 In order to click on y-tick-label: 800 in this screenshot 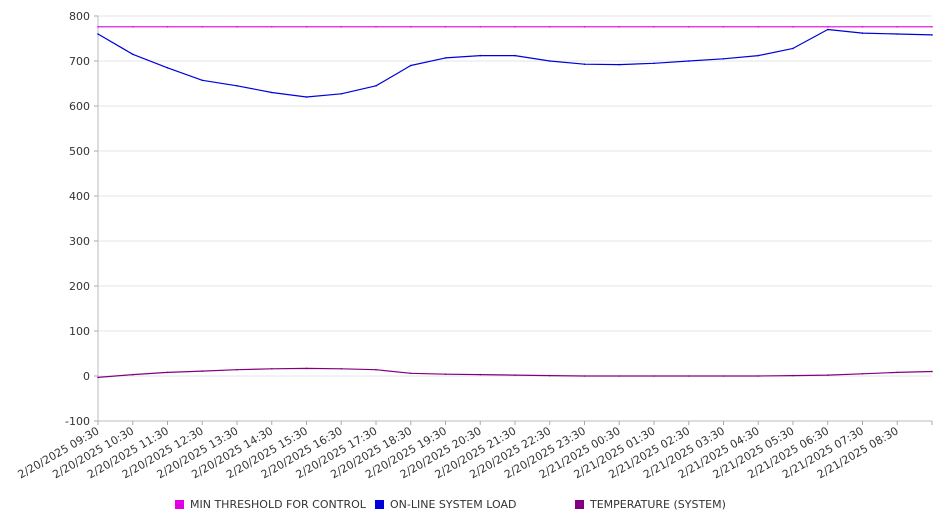, I will do `click(79, 16)`.